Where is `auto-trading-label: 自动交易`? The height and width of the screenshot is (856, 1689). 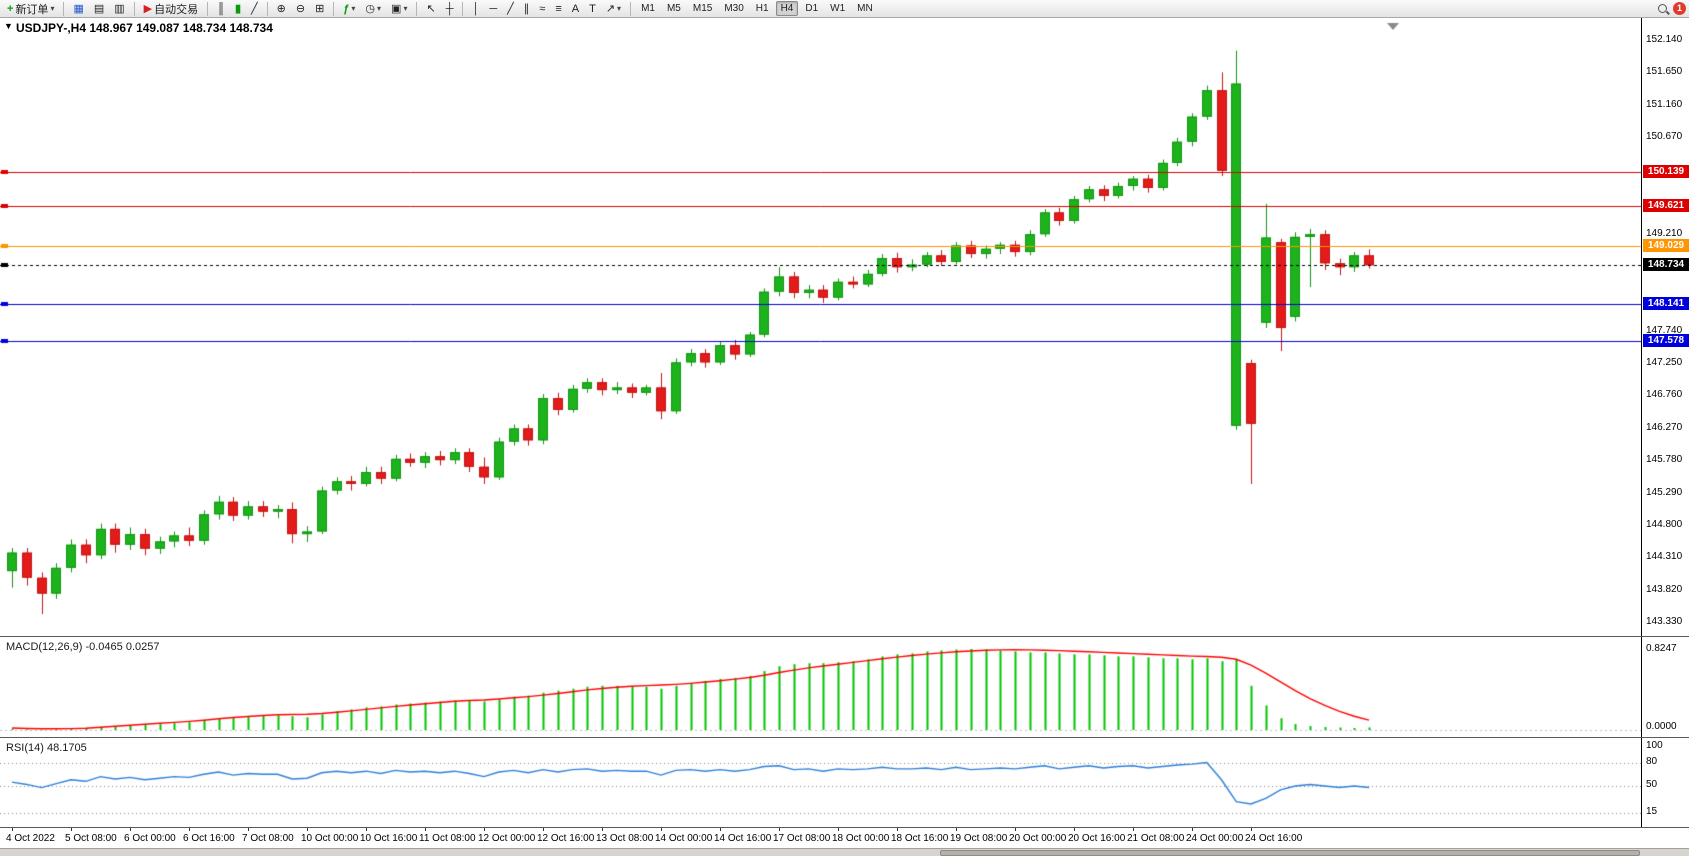 auto-trading-label: 自动交易 is located at coordinates (176, 9).